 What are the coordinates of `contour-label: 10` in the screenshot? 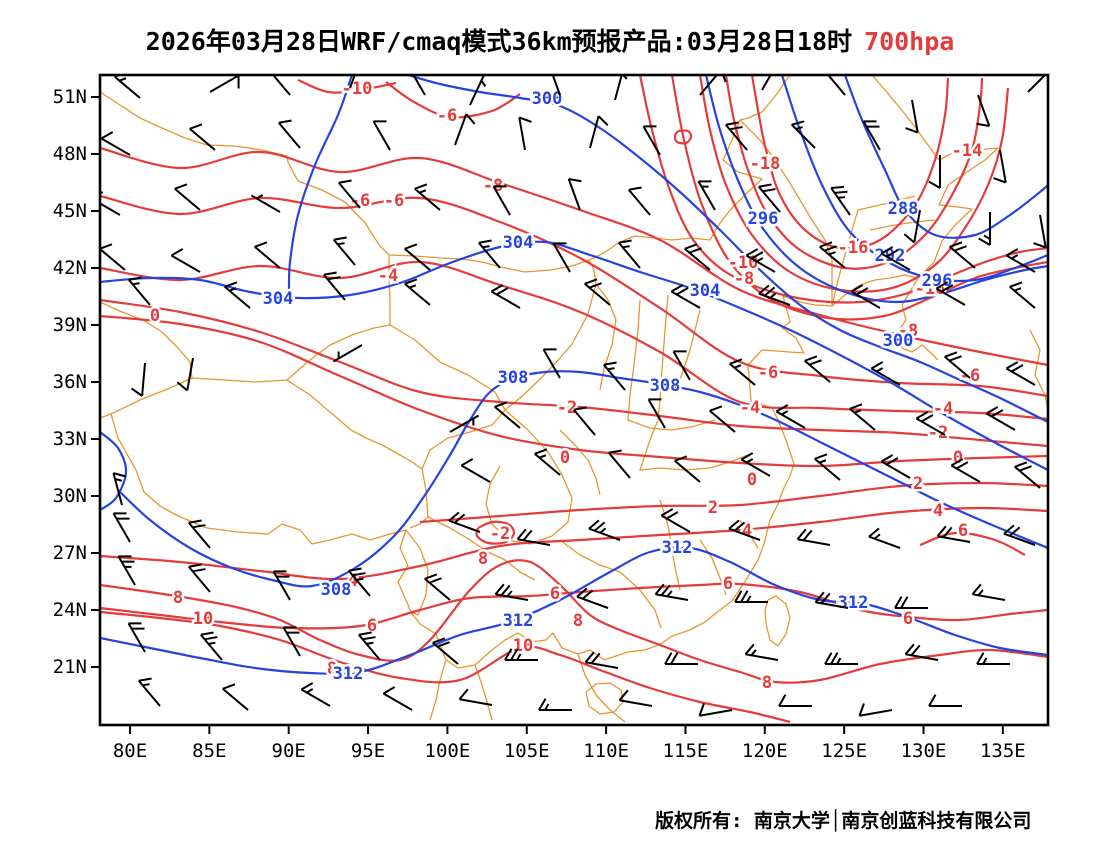 It's located at (203, 619).